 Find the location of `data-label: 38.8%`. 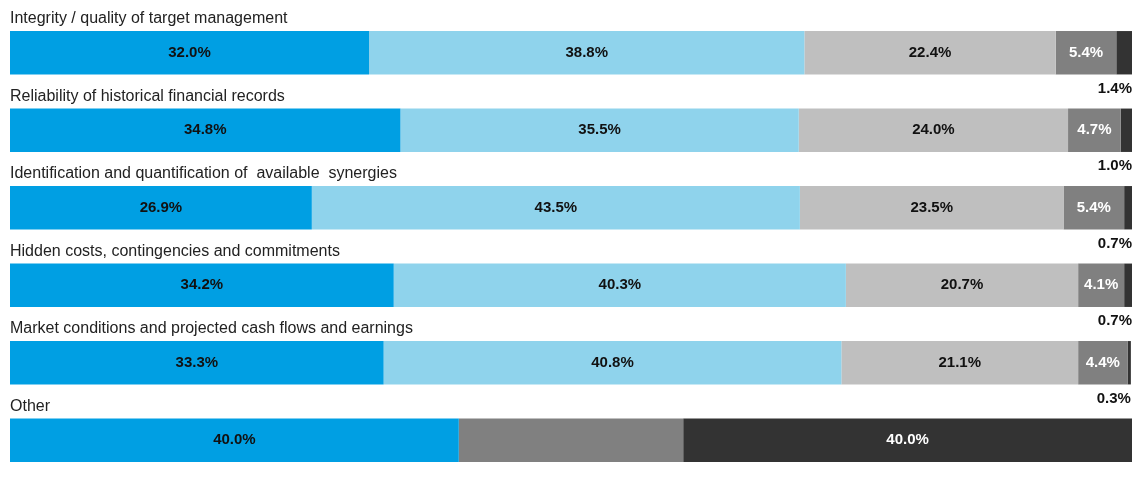

data-label: 38.8% is located at coordinates (586, 51).